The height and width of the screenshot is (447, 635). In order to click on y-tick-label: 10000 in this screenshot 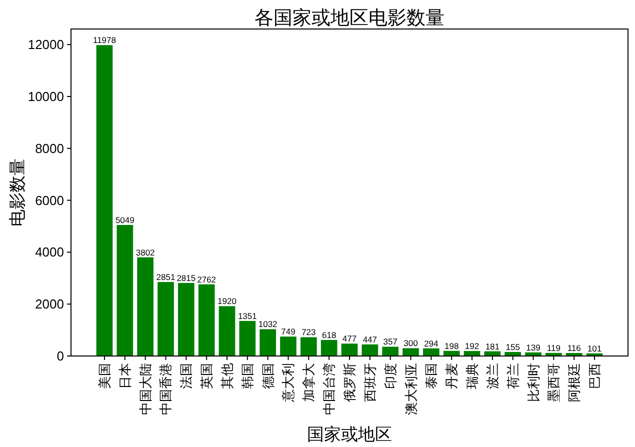, I will do `click(46, 96)`.